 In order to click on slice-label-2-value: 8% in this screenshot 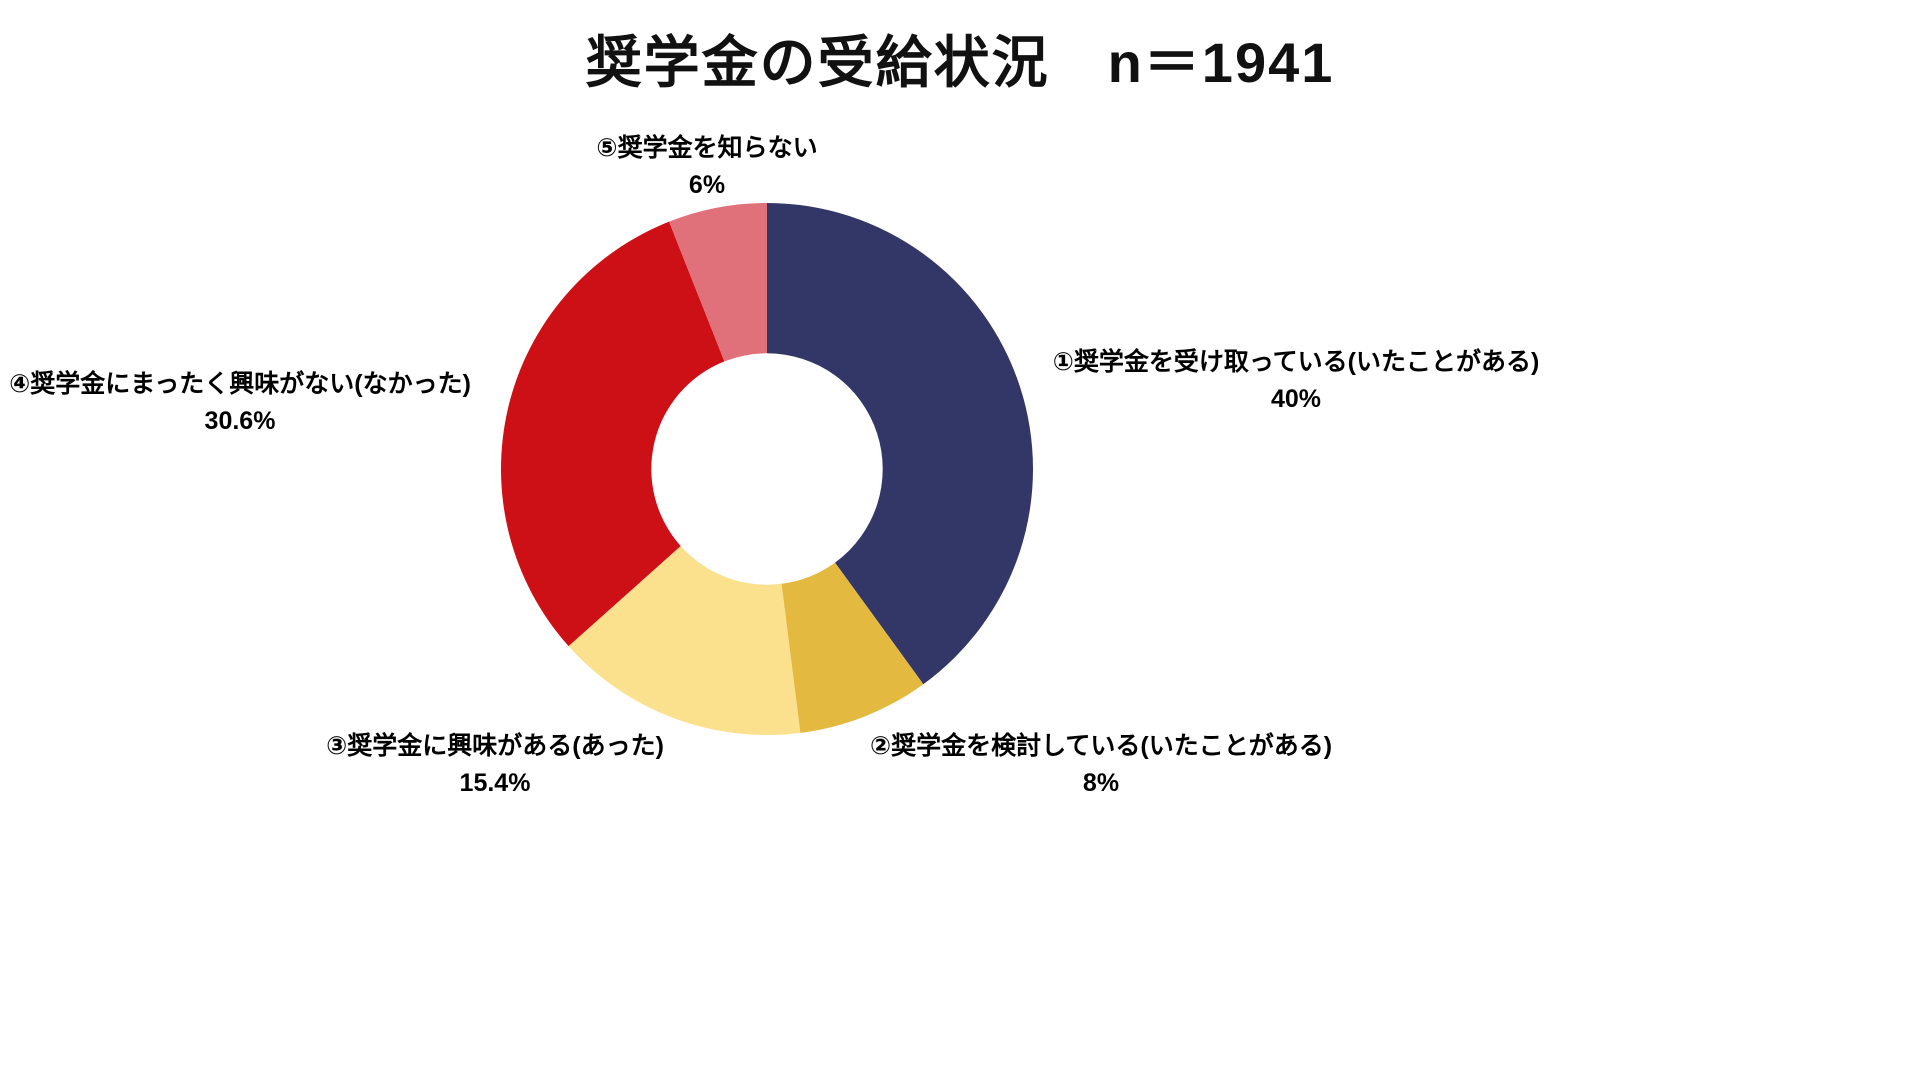, I will do `click(1101, 783)`.